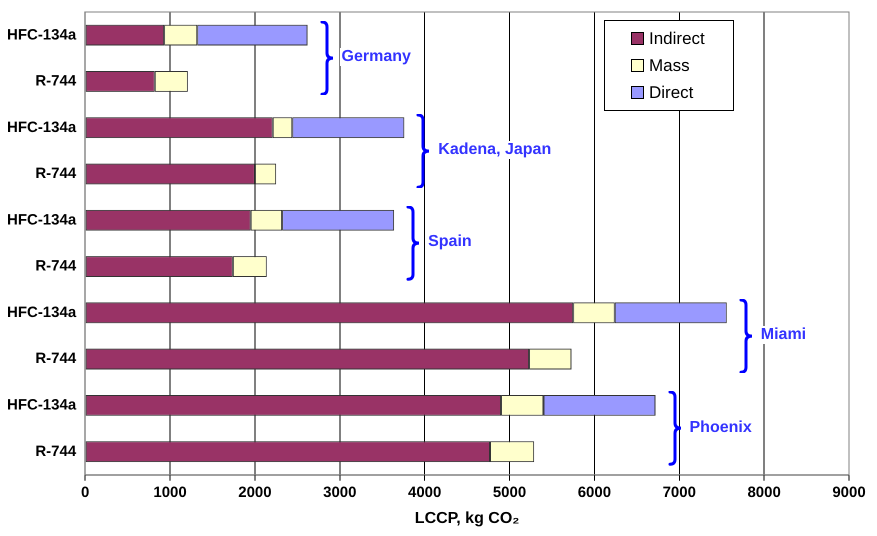 The image size is (877, 536). I want to click on legend-label: Indirect, so click(677, 38).